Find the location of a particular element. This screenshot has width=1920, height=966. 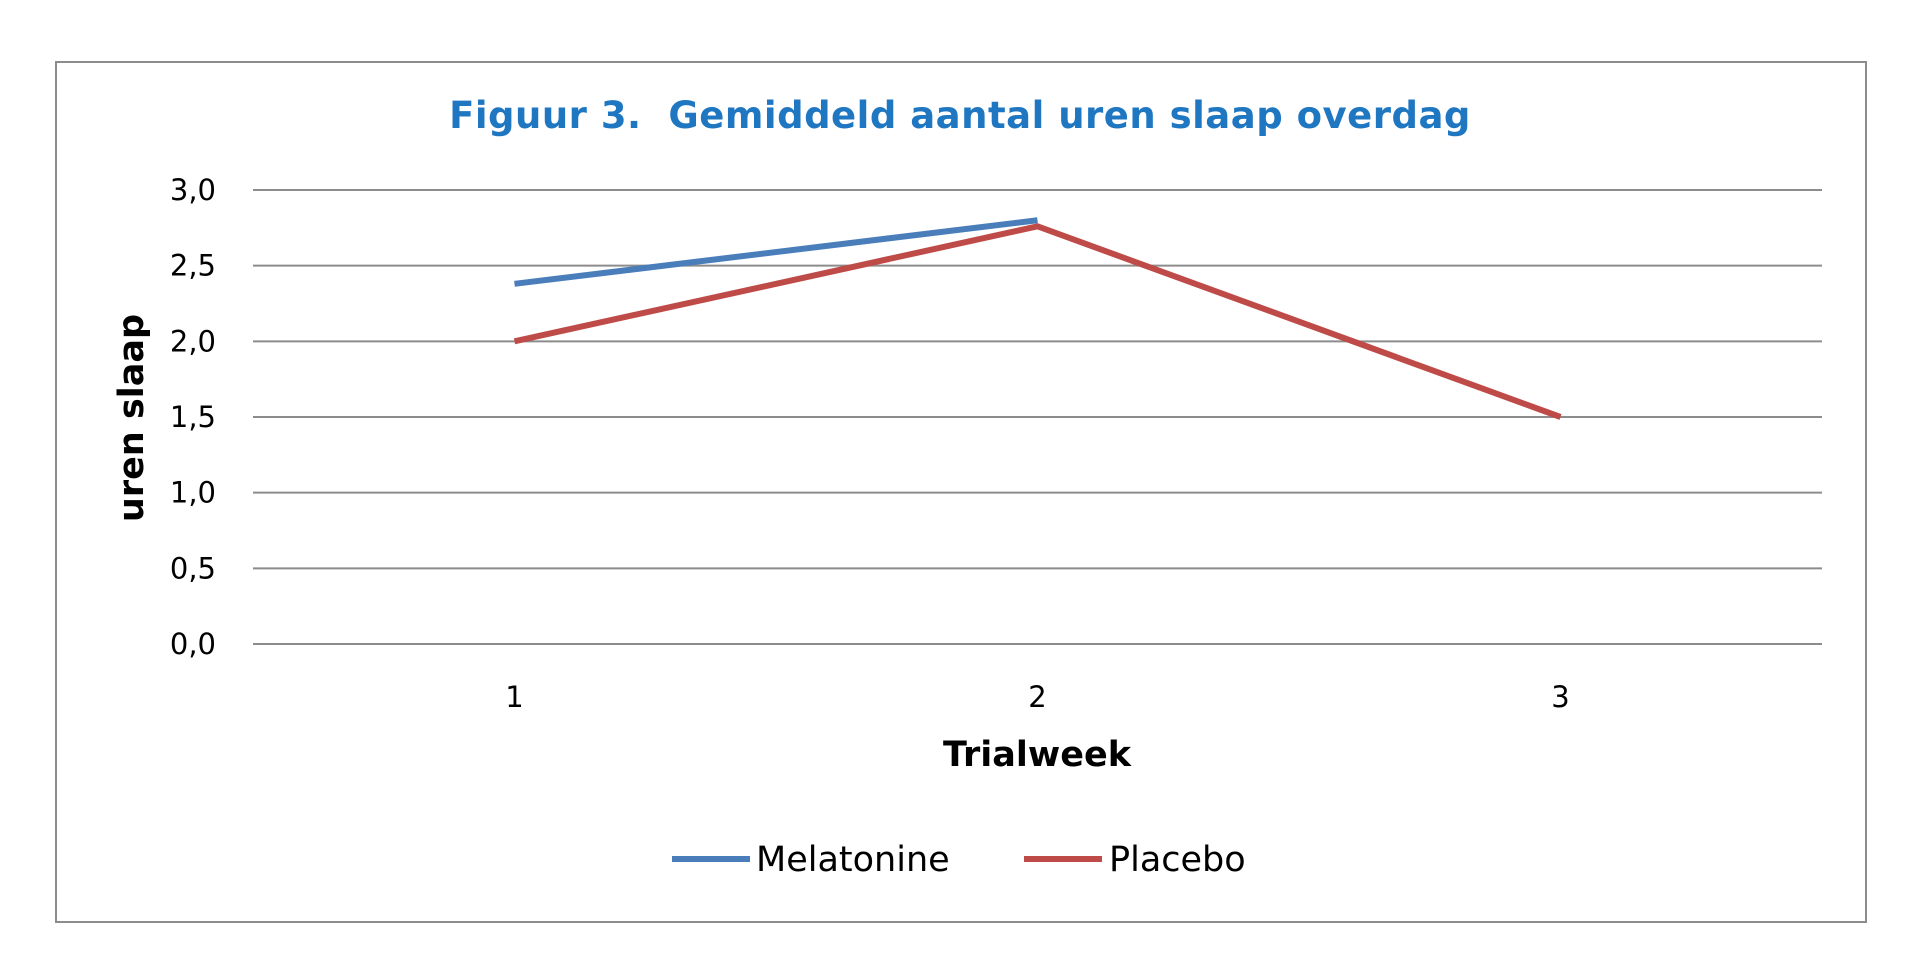

x-tick-label: 2 is located at coordinates (1037, 697).